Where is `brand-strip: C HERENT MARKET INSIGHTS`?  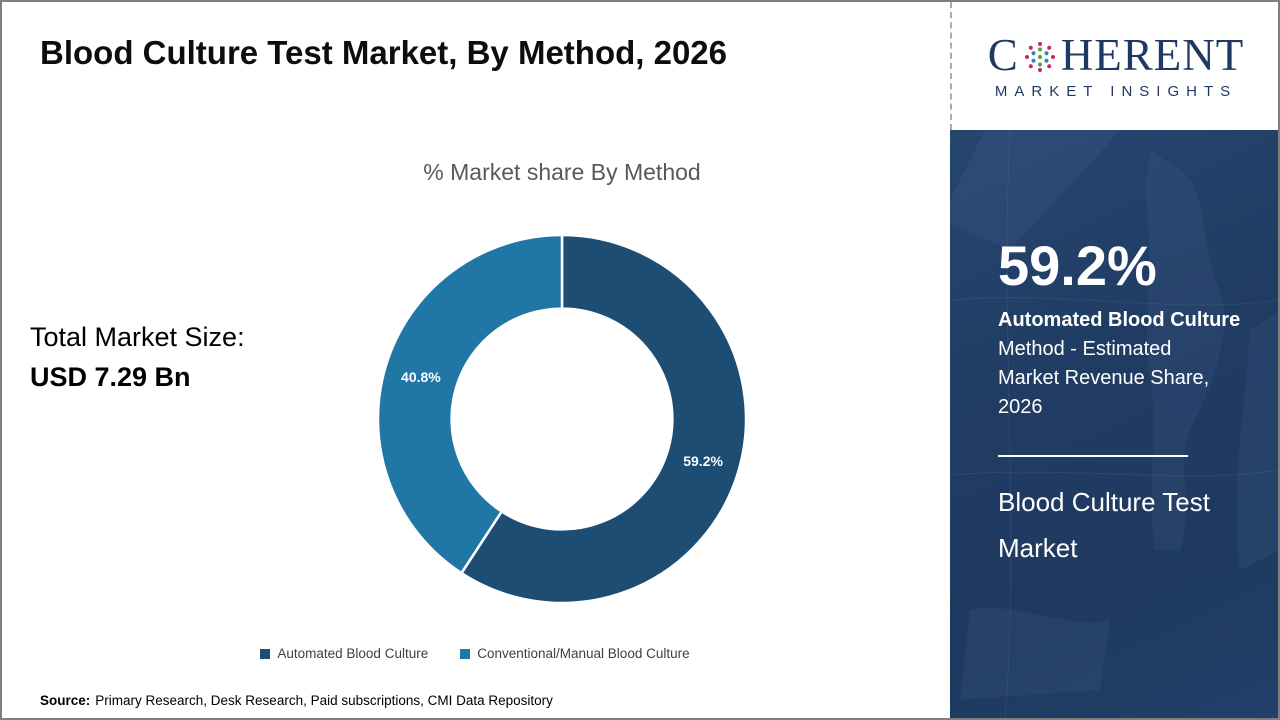
brand-strip: C HERENT MARKET INSIGHTS is located at coordinates (1114, 66).